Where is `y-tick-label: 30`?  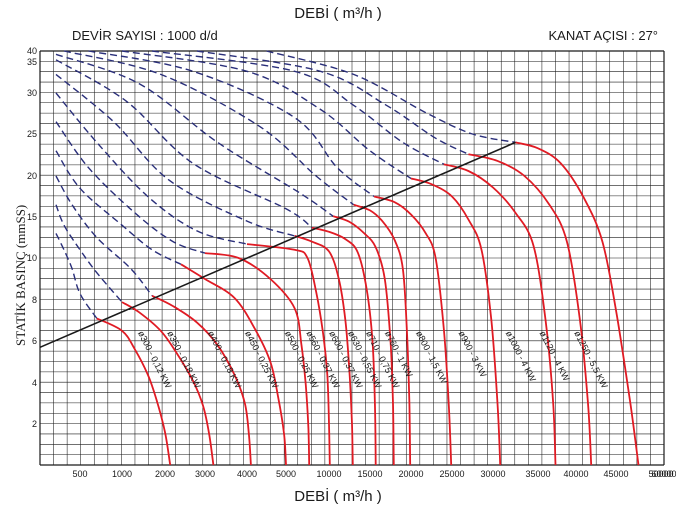 y-tick-label: 30 is located at coordinates (32, 93).